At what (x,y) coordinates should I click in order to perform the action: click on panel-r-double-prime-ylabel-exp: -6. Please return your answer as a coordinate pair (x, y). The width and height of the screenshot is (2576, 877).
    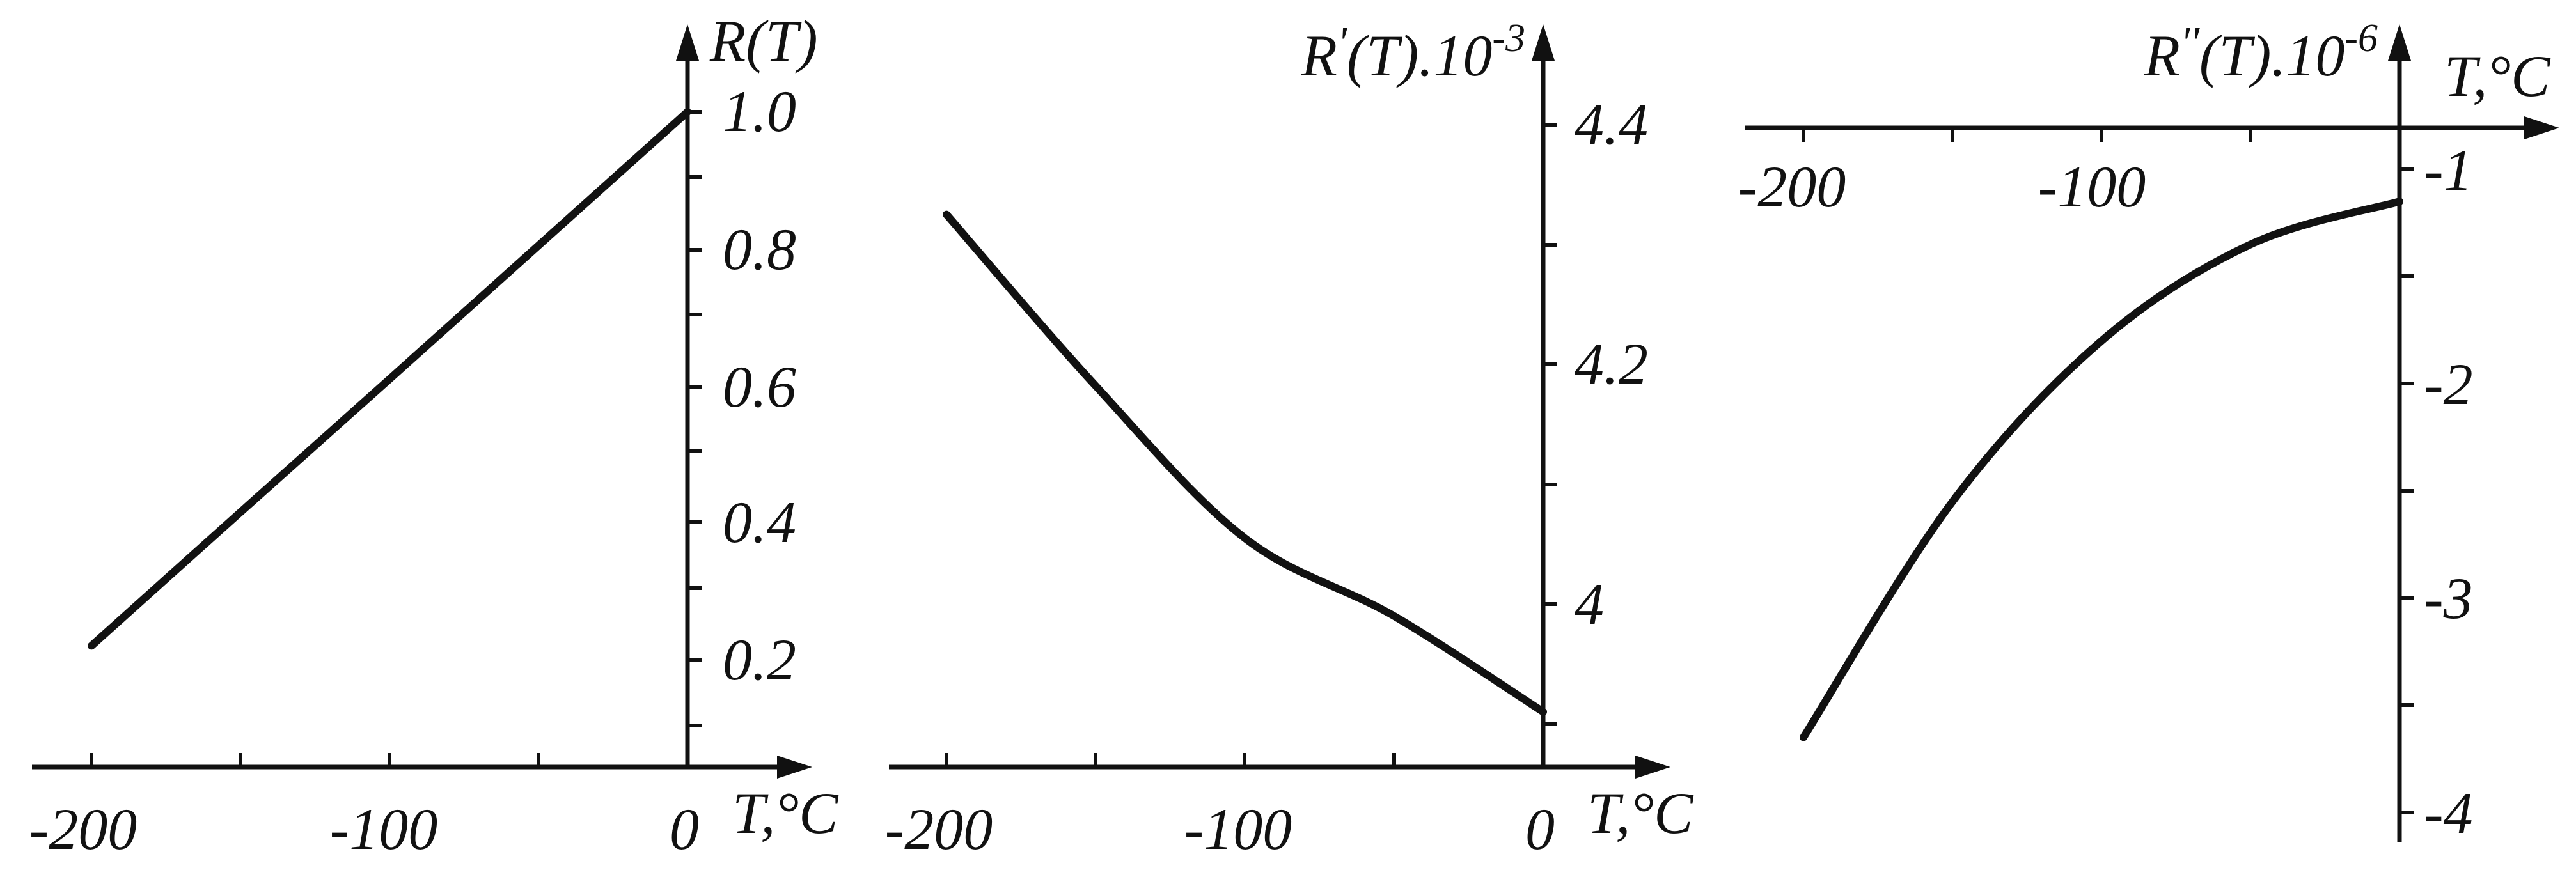
    Looking at the image, I should click on (2361, 38).